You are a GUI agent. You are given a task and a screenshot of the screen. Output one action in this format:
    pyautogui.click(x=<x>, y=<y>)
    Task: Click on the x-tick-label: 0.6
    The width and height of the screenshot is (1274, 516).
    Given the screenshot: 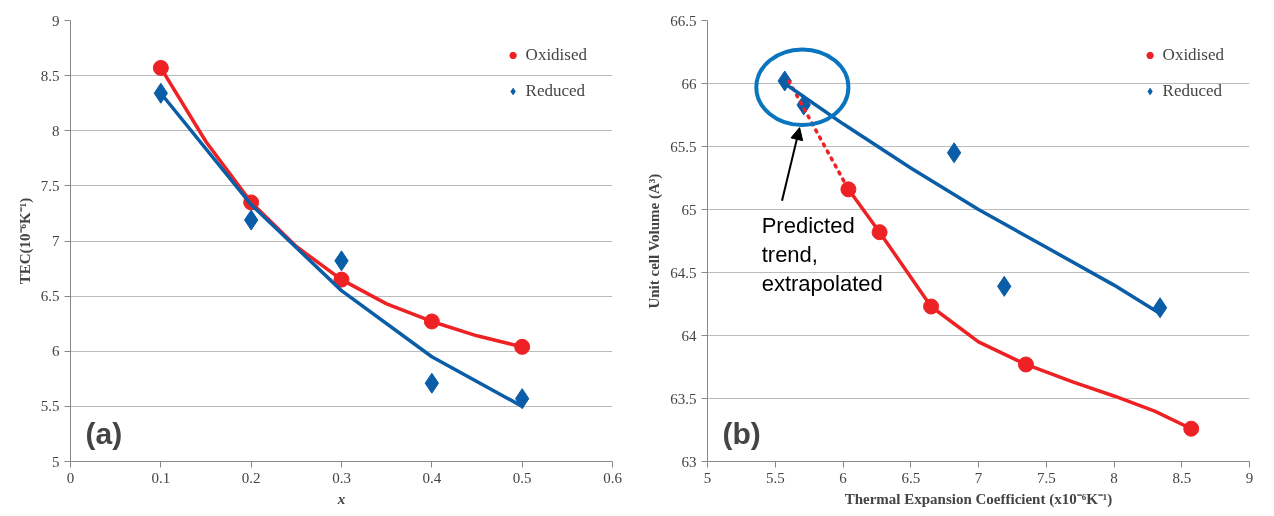 What is the action you would take?
    pyautogui.click(x=613, y=477)
    